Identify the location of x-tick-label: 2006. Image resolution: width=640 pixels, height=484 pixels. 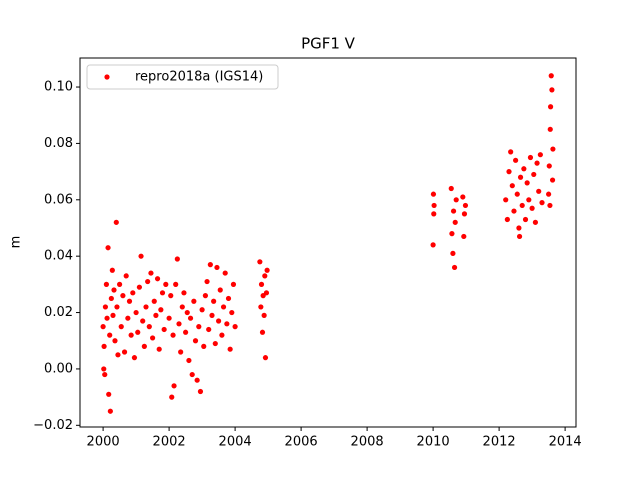
(301, 442).